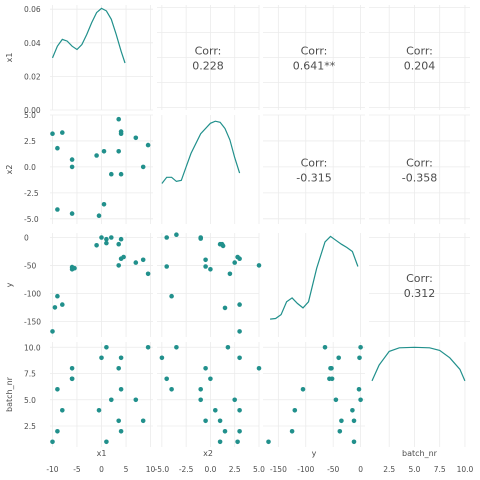 The image size is (480, 480). I want to click on panel-batch_nr-batch_nr, so click(419, 394).